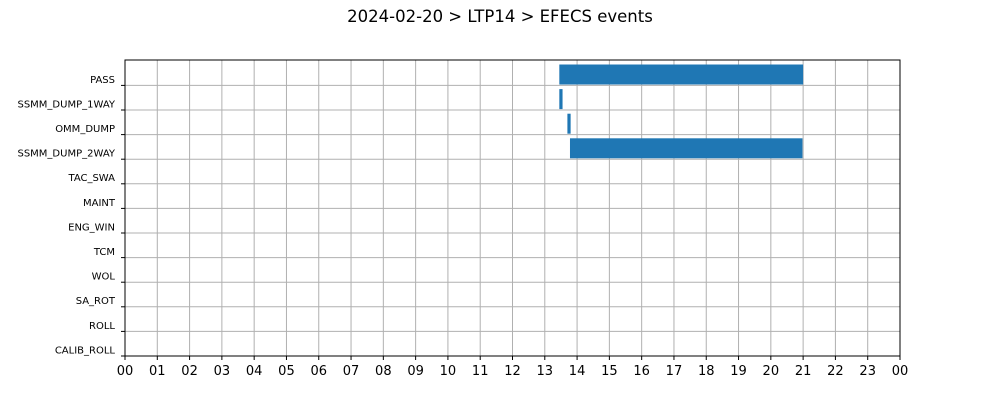 This screenshot has width=1000, height=400. I want to click on x-tick-label: 13, so click(545, 371).